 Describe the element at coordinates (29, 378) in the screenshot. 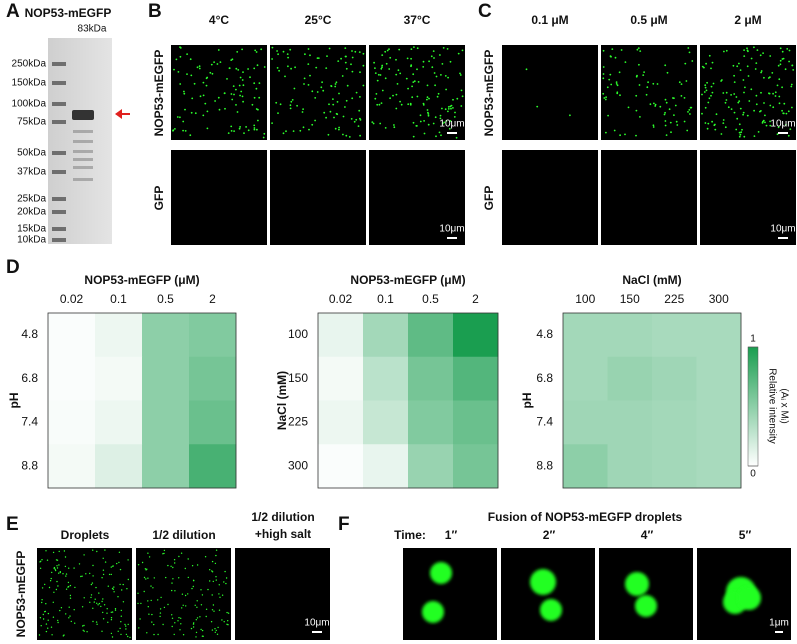

I see `y-tick-label: 6.8` at that location.